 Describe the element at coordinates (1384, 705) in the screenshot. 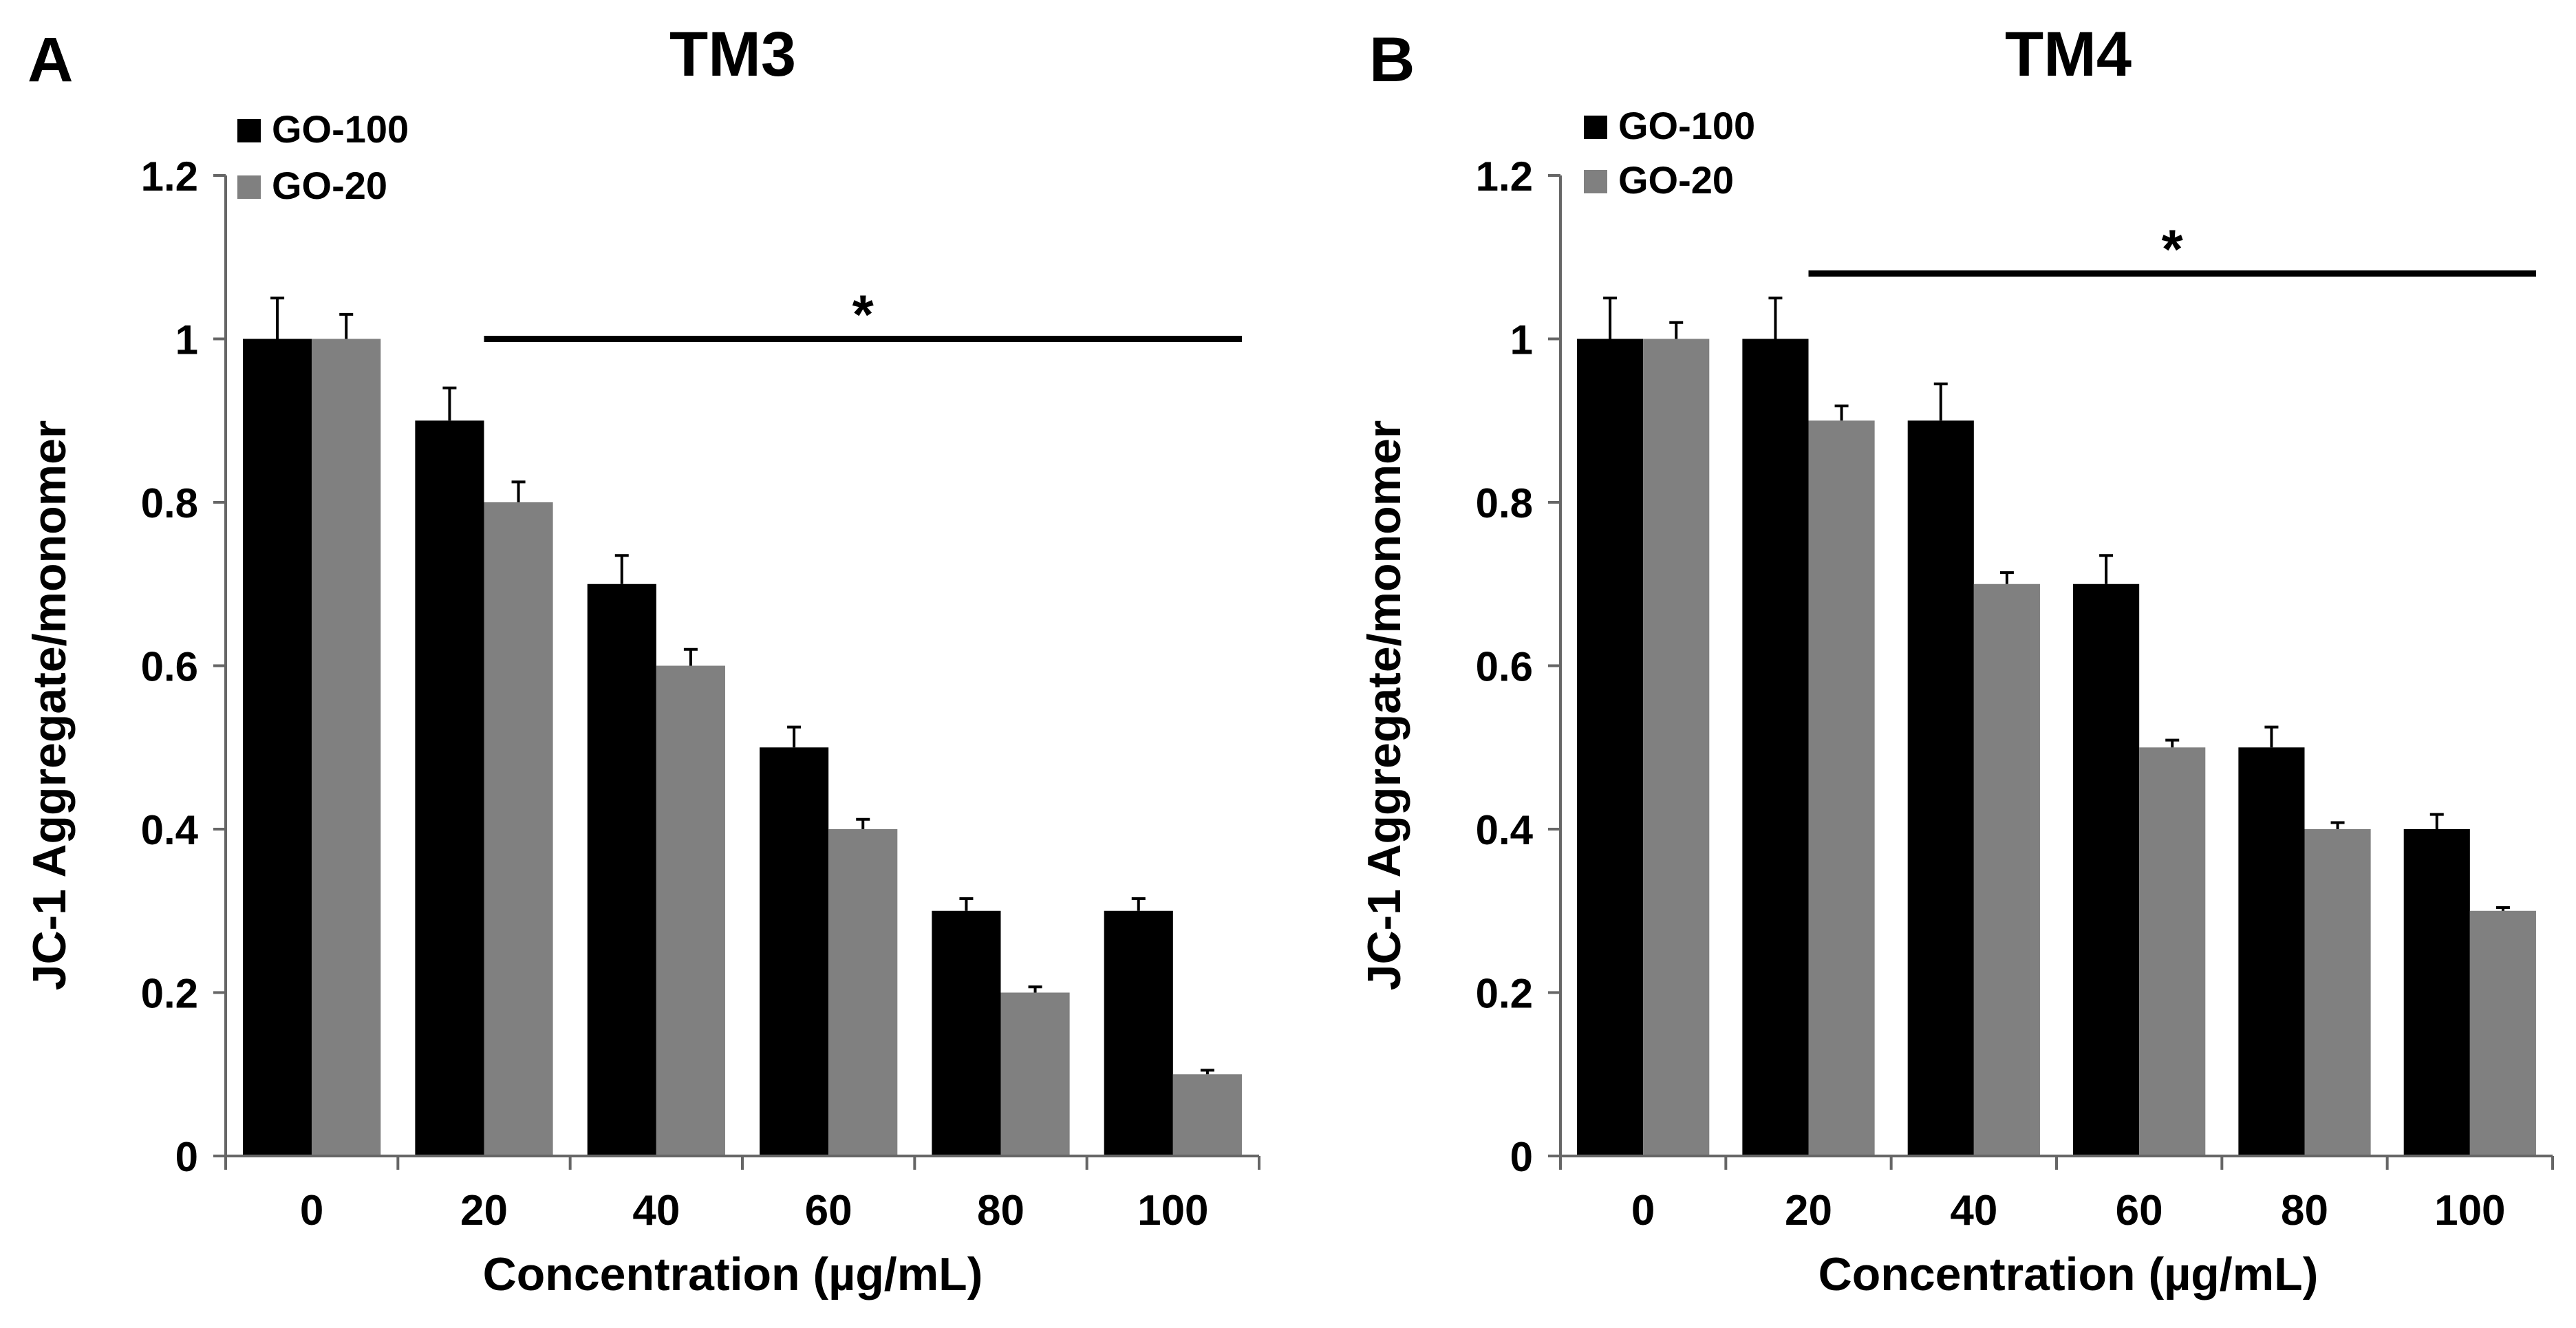

I see `y-axis-label-tm4: JC-1 Aggregate/monomer` at that location.